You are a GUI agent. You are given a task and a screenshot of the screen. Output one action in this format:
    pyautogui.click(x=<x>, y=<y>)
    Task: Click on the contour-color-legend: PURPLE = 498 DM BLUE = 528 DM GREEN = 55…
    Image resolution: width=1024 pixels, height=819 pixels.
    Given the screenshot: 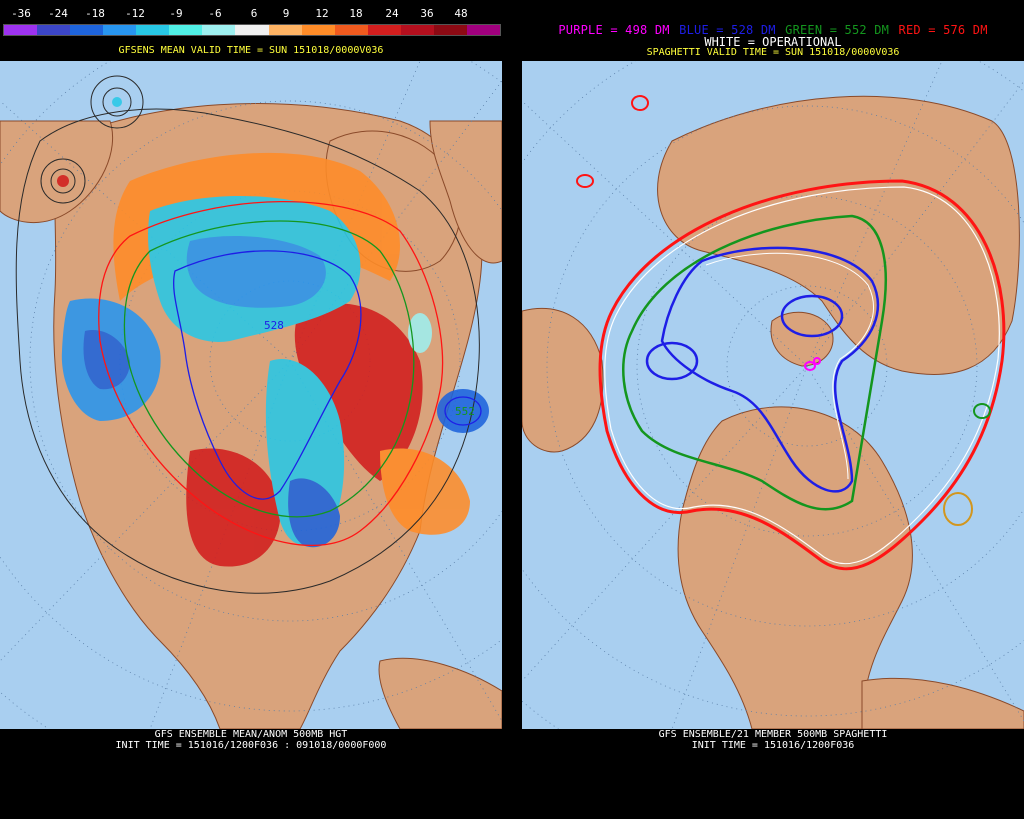 What is the action you would take?
    pyautogui.click(x=773, y=30)
    